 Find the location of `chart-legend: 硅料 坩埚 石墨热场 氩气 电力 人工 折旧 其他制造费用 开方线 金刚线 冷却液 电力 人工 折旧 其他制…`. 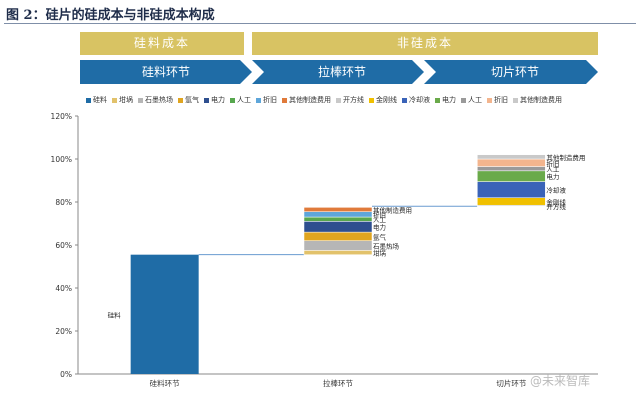

chart-legend: 硅料 坩埚 石墨热场 氩气 电力 人工 折旧 其他制造费用 开方线 金刚线 冷却液 电力 人工 折旧 其他制… is located at coordinates (326, 100).